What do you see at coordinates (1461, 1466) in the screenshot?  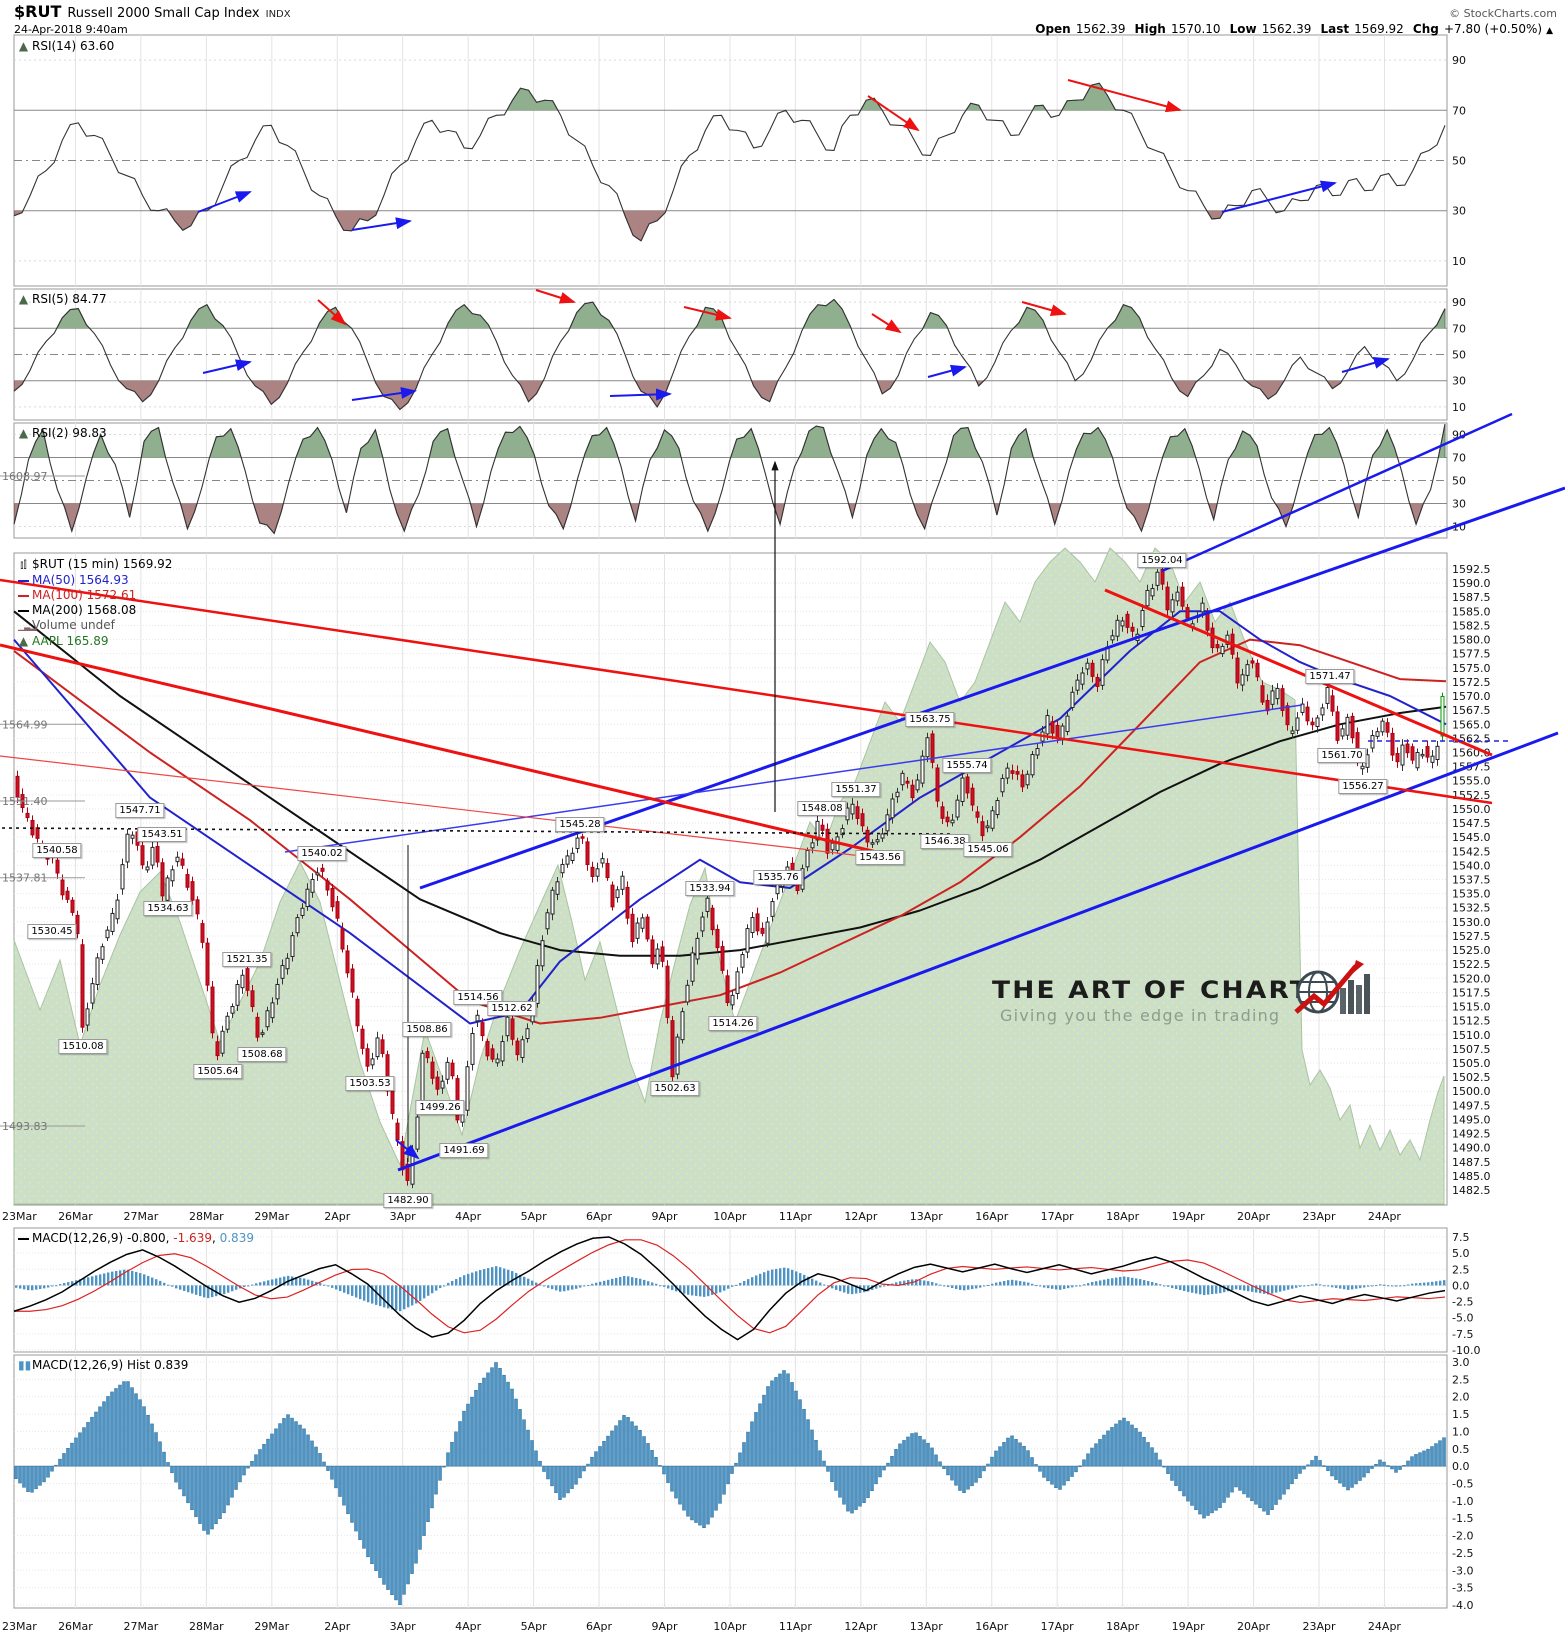 I see `hist-tick-label: 0.0` at bounding box center [1461, 1466].